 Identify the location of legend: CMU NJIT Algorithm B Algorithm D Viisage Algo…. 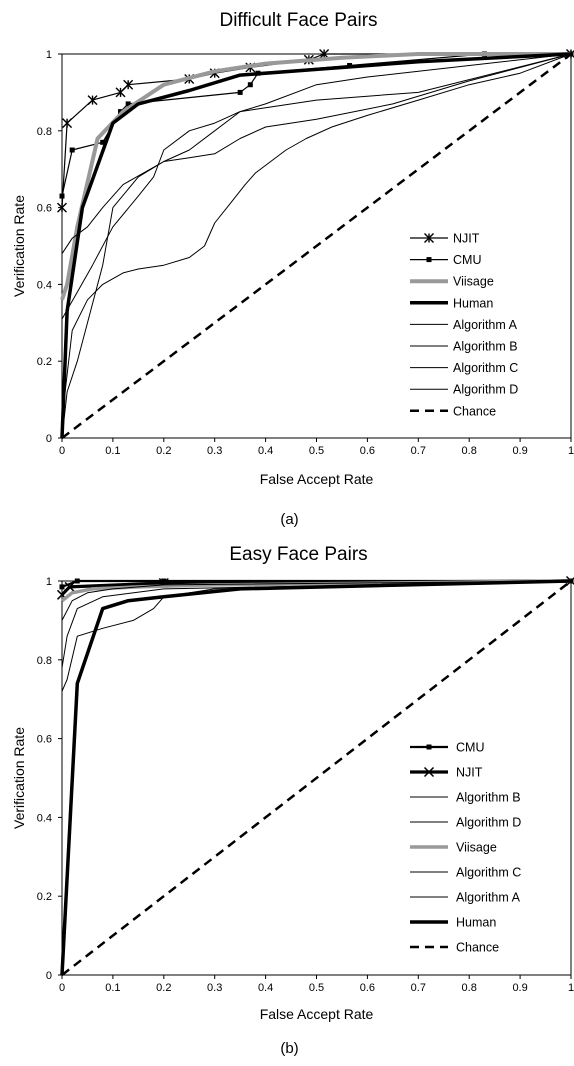
(465, 848).